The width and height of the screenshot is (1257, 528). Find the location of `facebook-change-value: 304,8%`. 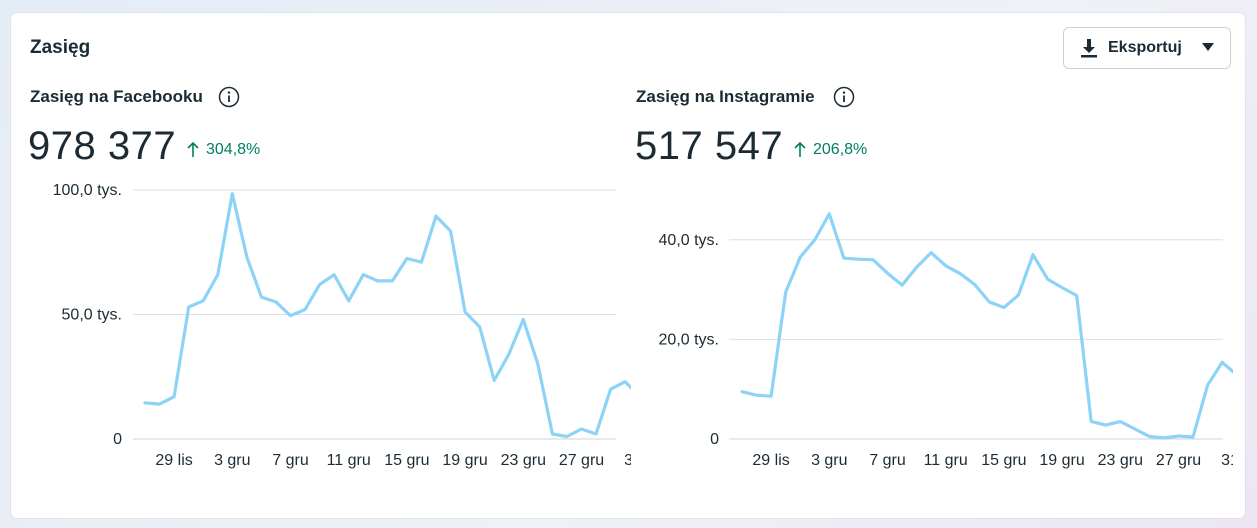

facebook-change-value: 304,8% is located at coordinates (233, 149).